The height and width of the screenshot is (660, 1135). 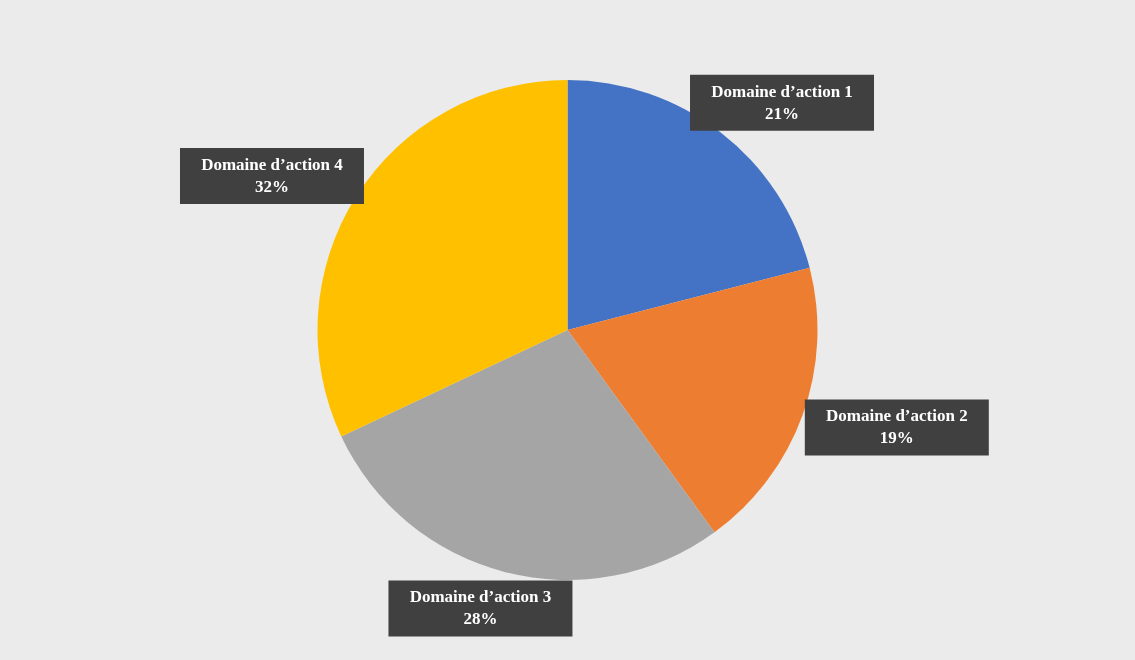 What do you see at coordinates (272, 164) in the screenshot?
I see `slice-label: Domaine d’action 4` at bounding box center [272, 164].